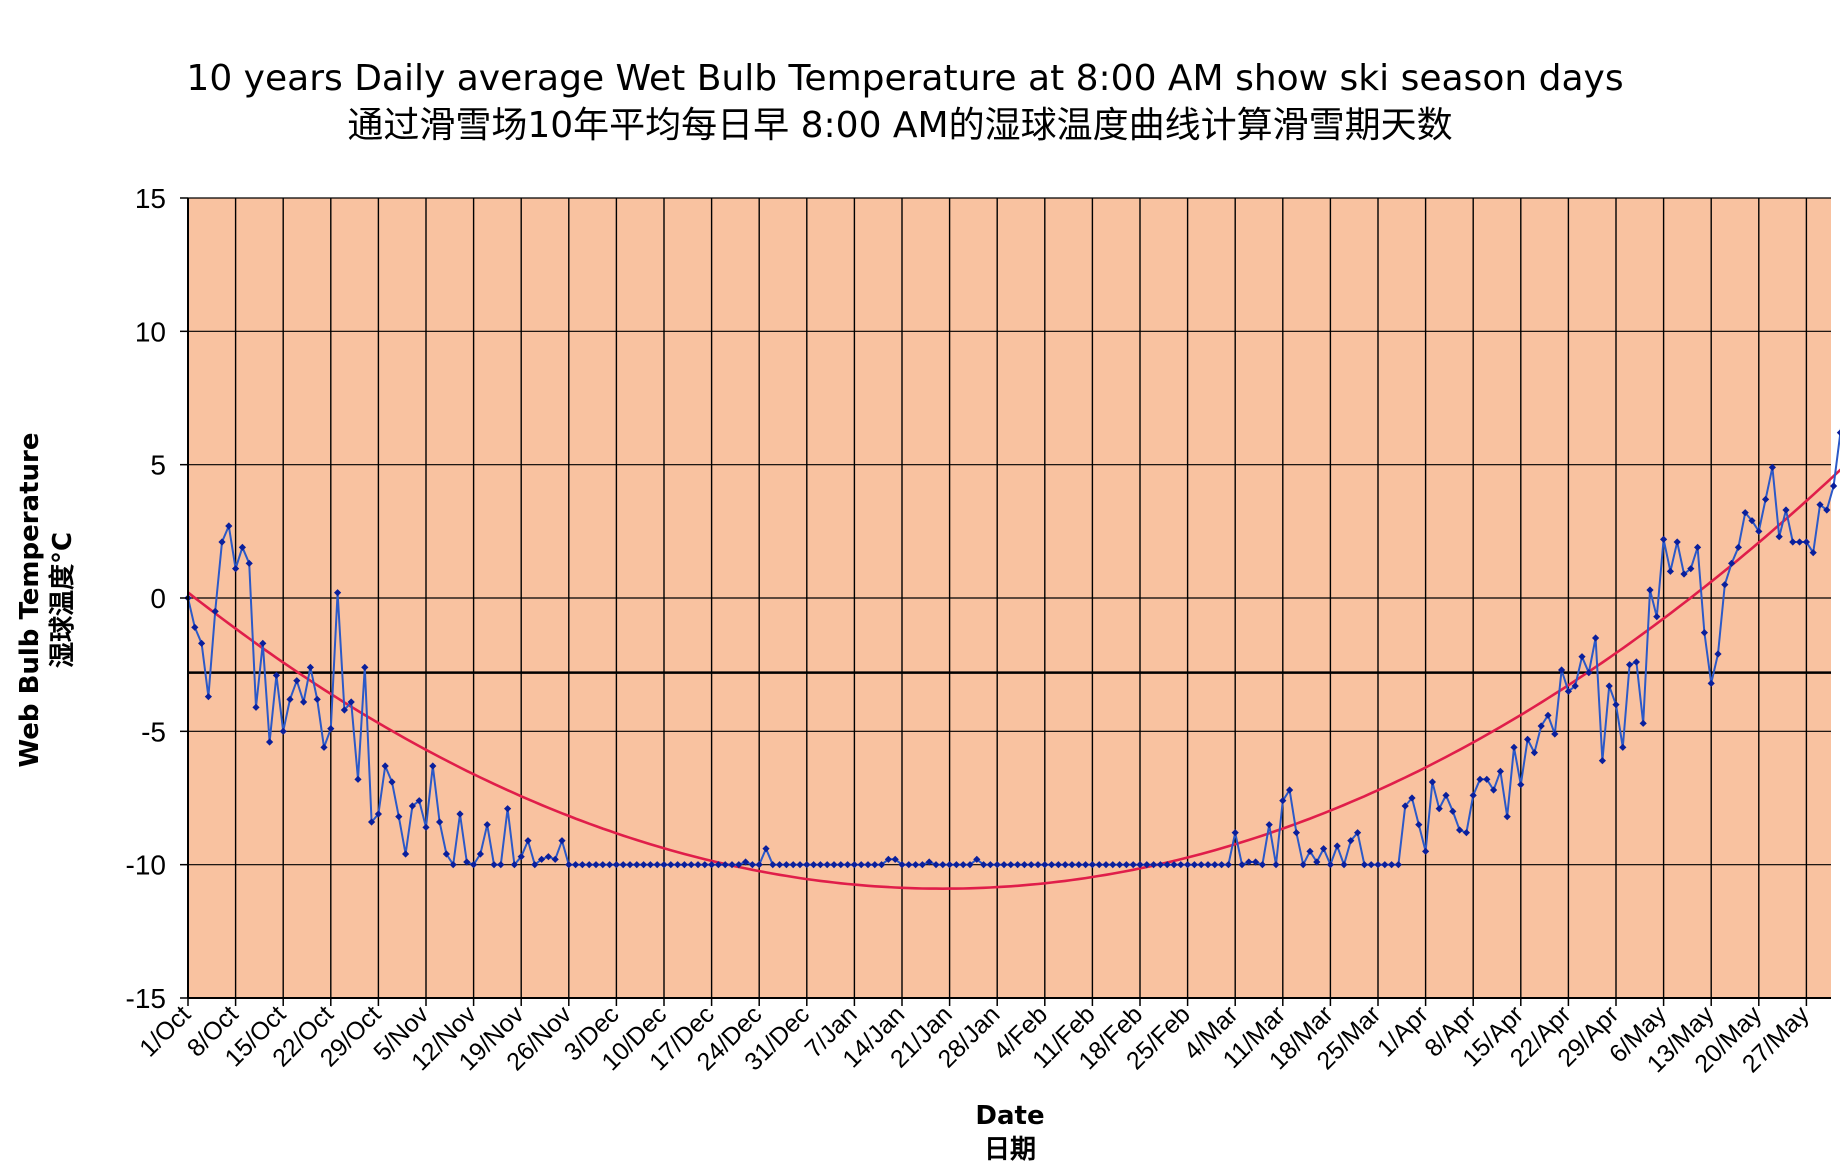  Describe the element at coordinates (1009, 1116) in the screenshot. I see `x-axis-title: Date` at that location.